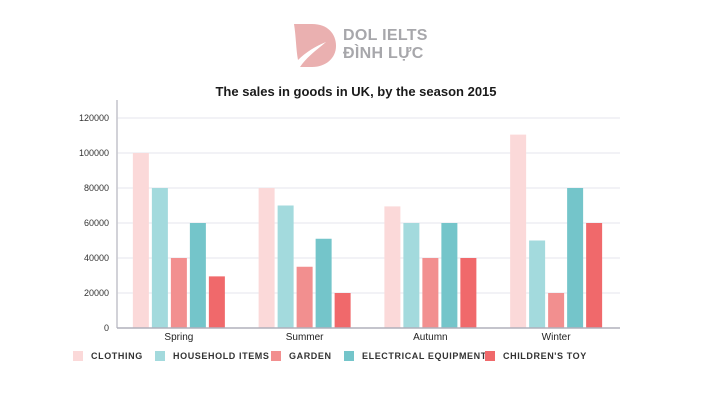 The image size is (712, 401). What do you see at coordinates (94, 118) in the screenshot?
I see `y-tick-label: 120000` at bounding box center [94, 118].